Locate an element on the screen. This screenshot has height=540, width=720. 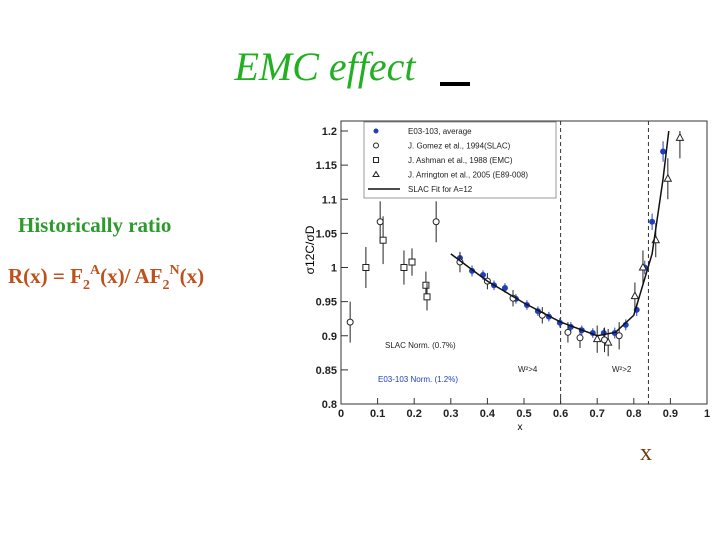
x-tick-label: 1 is located at coordinates (707, 414).